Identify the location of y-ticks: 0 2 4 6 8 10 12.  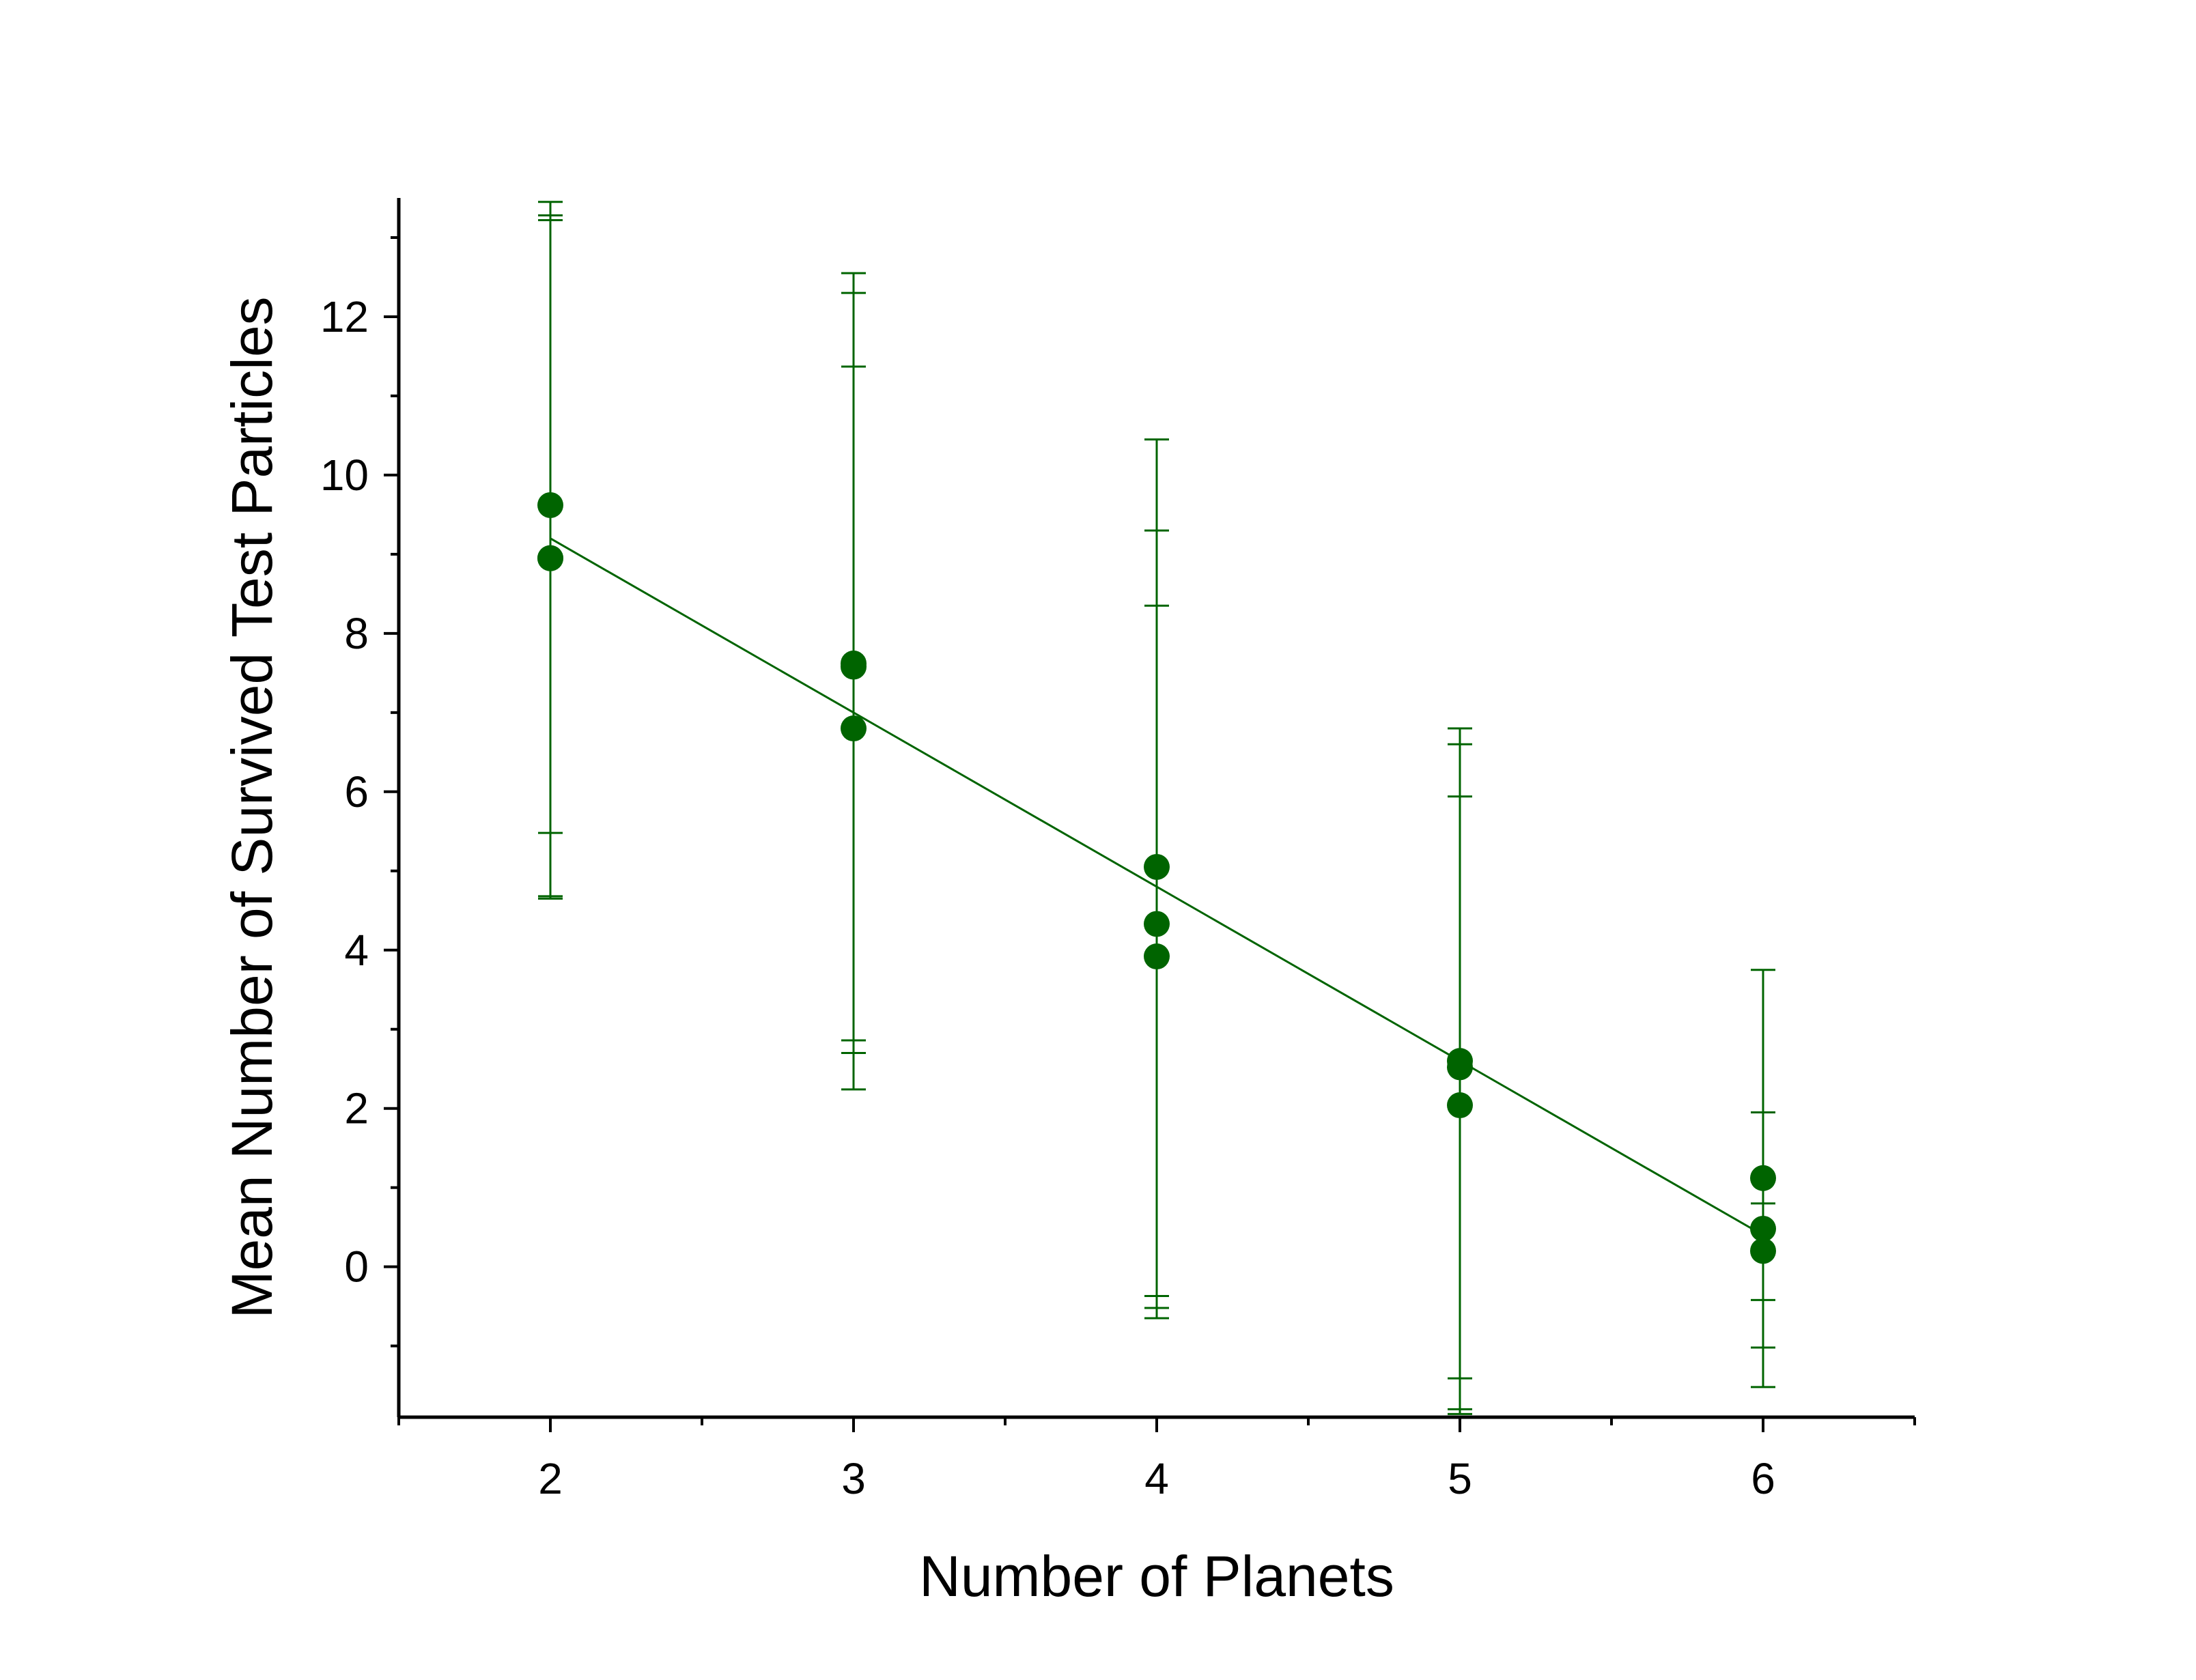
(359, 792).